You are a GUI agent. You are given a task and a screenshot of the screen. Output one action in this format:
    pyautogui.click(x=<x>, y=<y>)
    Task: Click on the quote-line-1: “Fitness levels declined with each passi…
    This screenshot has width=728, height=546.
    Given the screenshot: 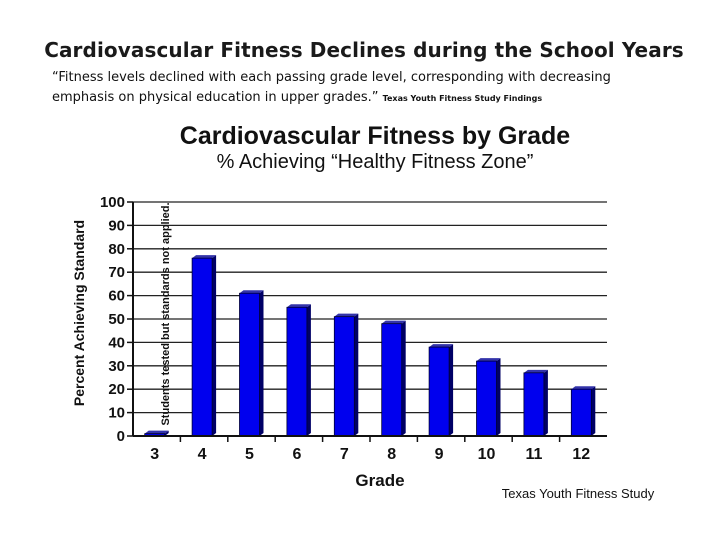 What is the action you would take?
    pyautogui.click(x=331, y=77)
    